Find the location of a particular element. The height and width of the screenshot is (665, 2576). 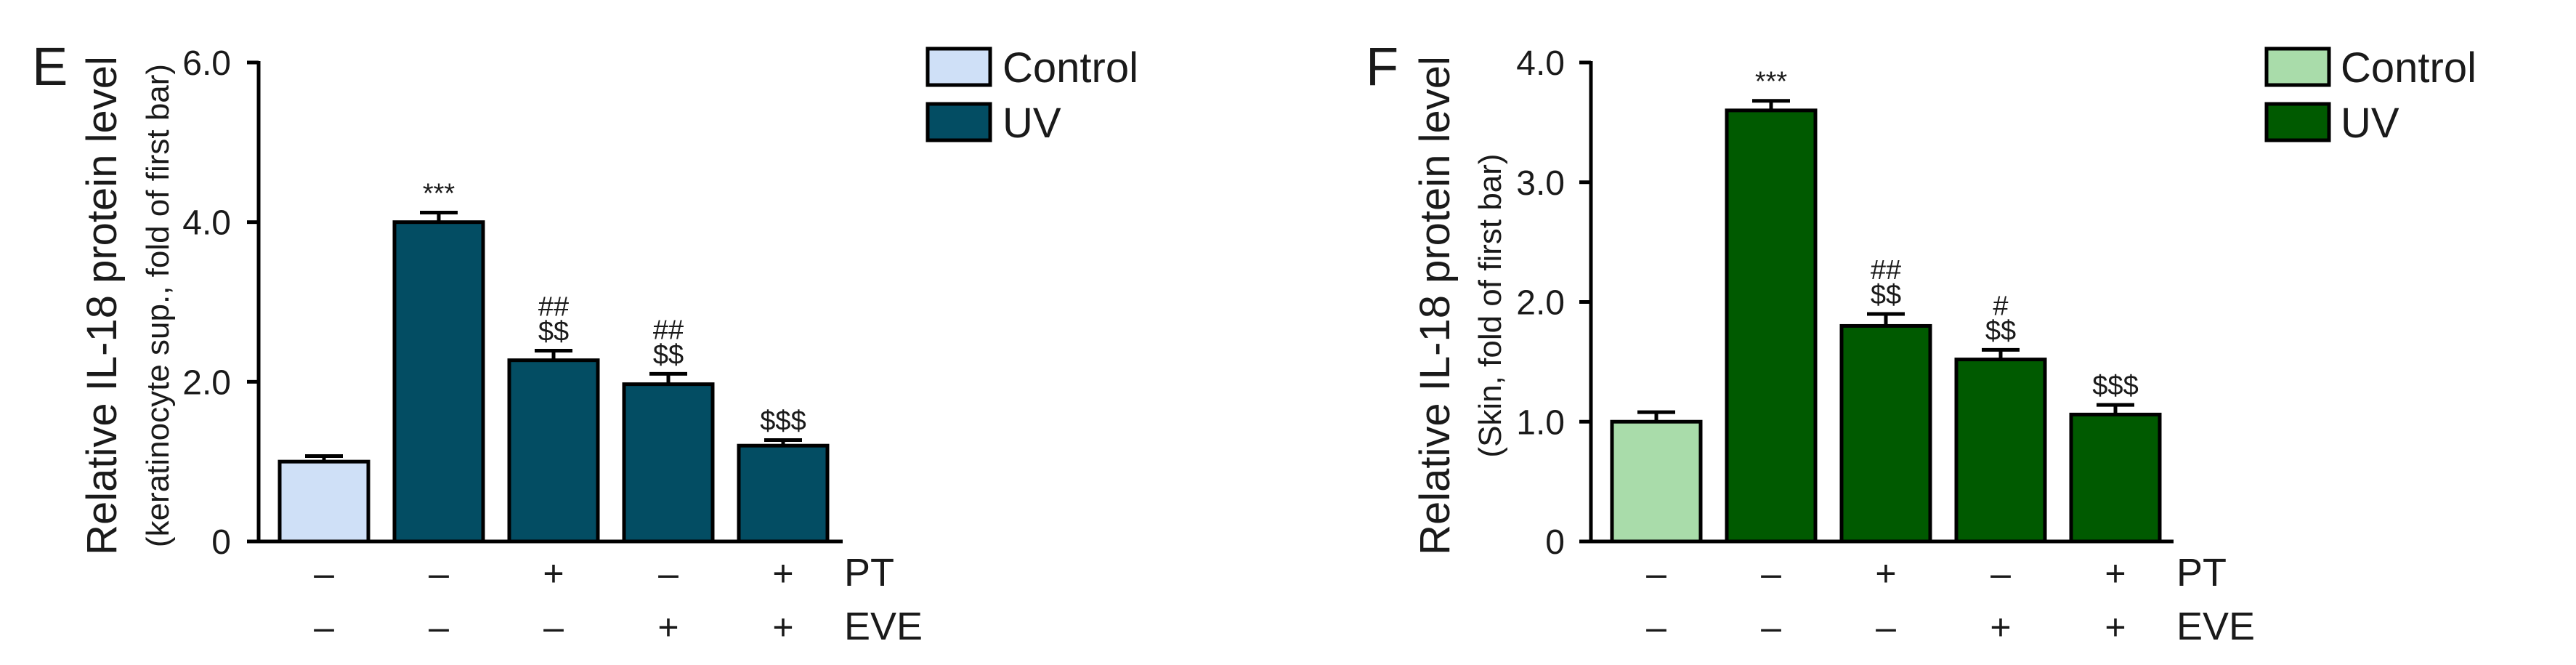

y-axis-subtitle: (Skin, fold of first bar) is located at coordinates (1490, 305).